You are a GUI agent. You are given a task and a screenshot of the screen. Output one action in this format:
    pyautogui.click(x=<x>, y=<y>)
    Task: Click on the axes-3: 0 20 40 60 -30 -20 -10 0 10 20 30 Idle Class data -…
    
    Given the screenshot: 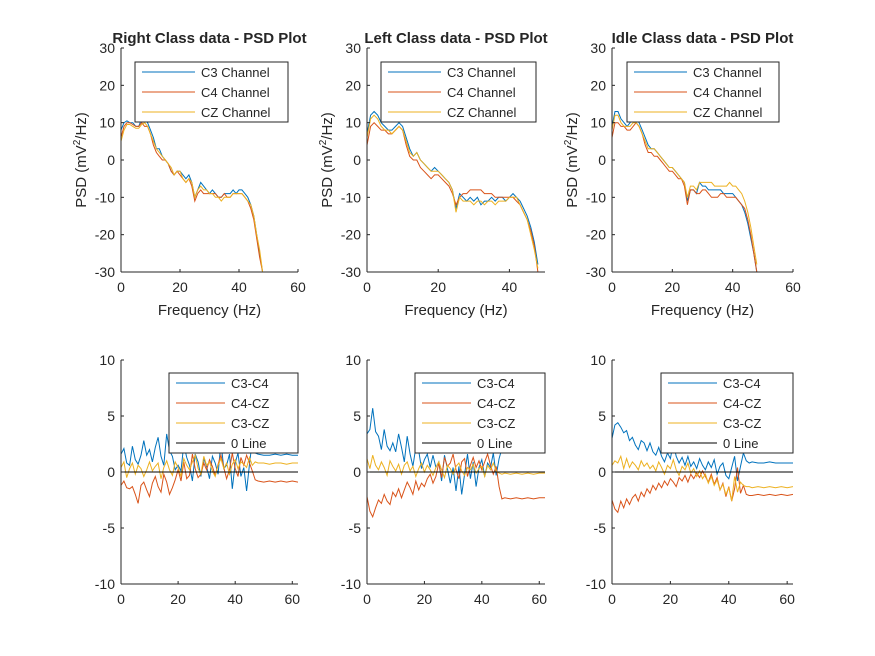 What is the action you would take?
    pyautogui.click(x=682, y=174)
    